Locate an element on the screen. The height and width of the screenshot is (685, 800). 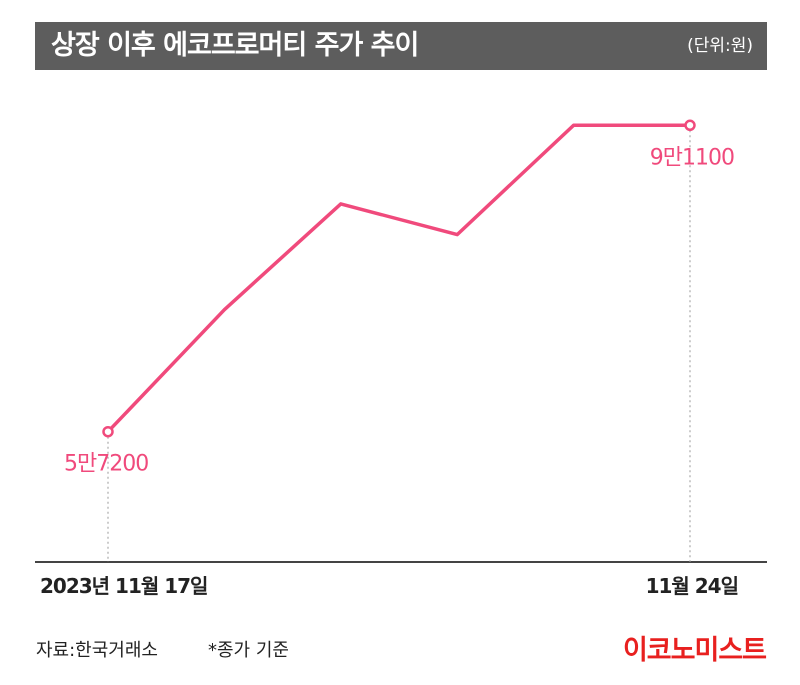
chart-title-bar: 상장 이후 에코프로머티 주가 추이 (단위:원) is located at coordinates (401, 46).